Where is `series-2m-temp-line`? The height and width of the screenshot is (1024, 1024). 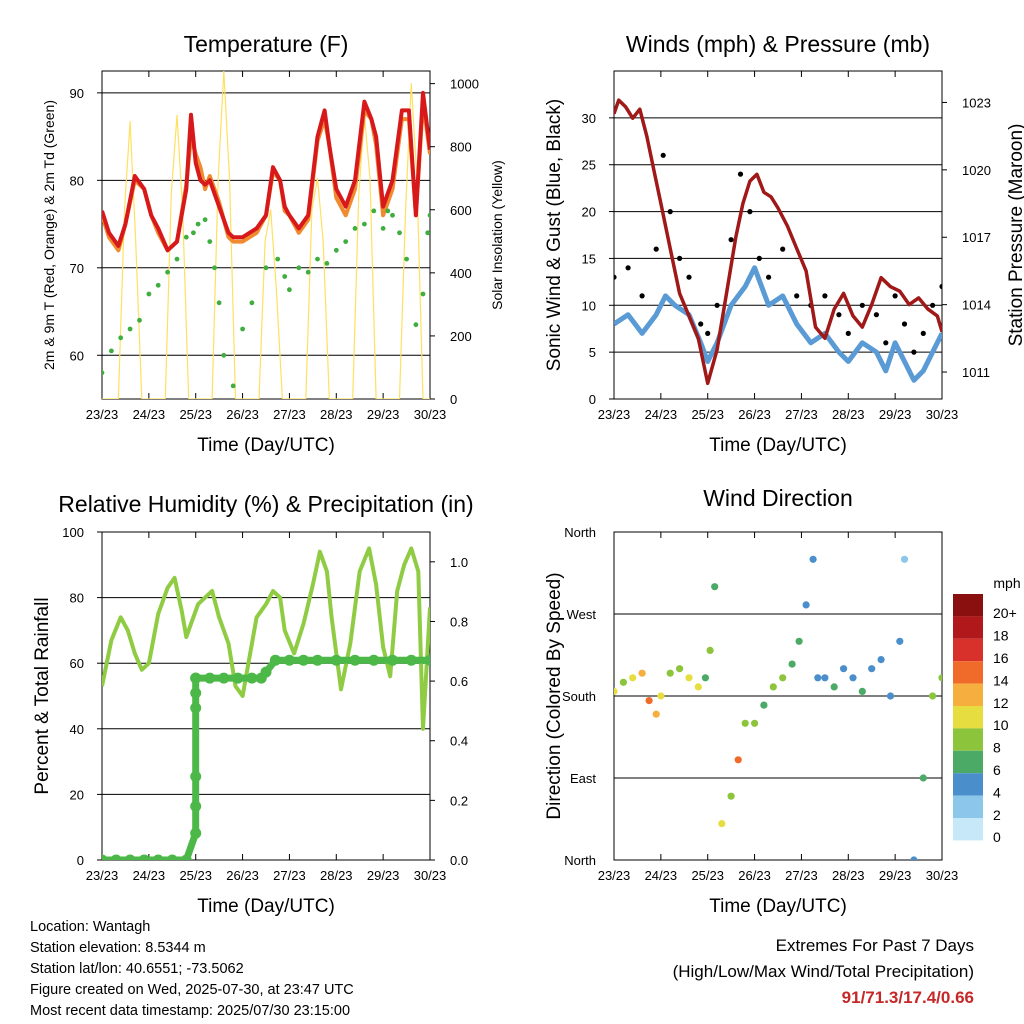
series-2m-temp-line is located at coordinates (266, 171).